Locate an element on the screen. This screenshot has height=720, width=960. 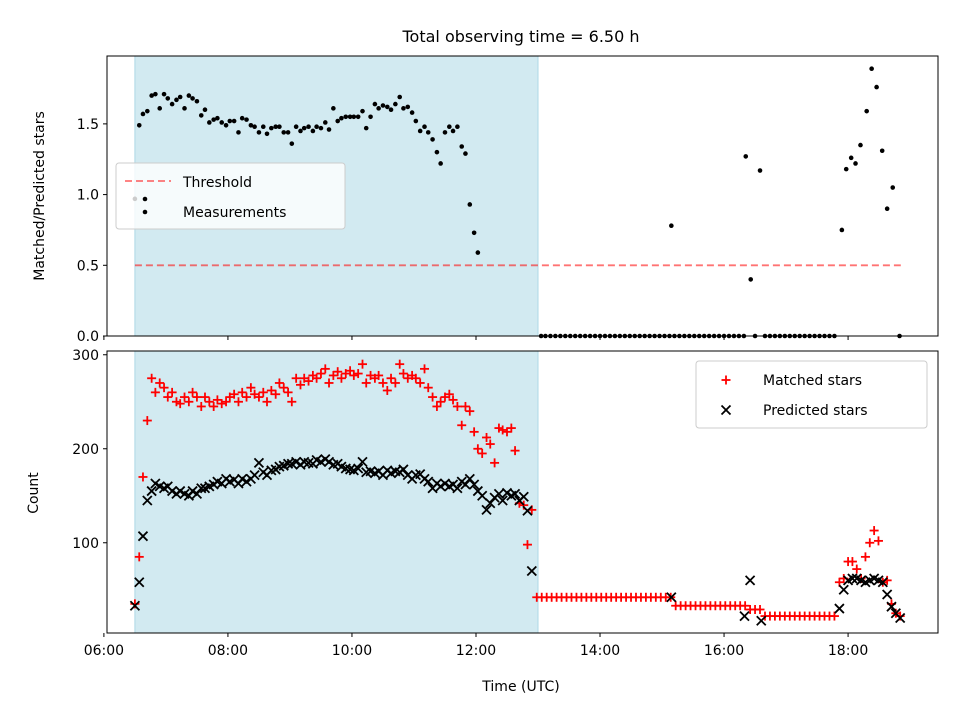
bottom-y-tick-label: 300 is located at coordinates (85, 356).